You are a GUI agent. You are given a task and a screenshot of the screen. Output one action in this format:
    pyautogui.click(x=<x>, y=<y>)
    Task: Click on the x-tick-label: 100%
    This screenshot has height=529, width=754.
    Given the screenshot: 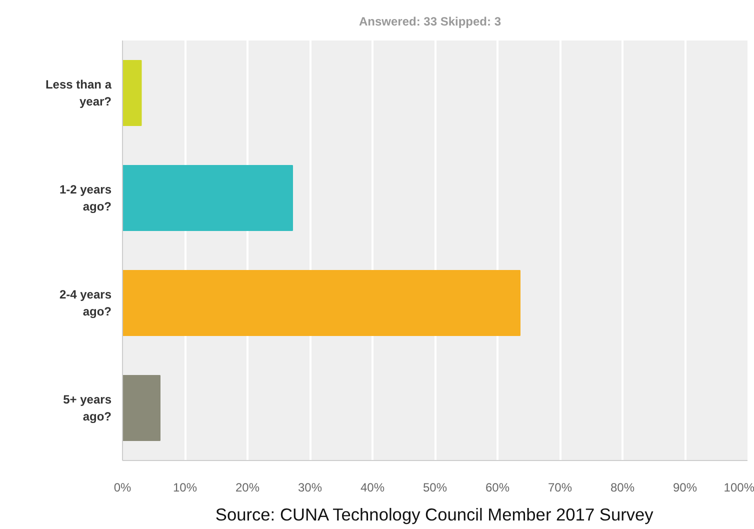 What is the action you would take?
    pyautogui.click(x=739, y=487)
    